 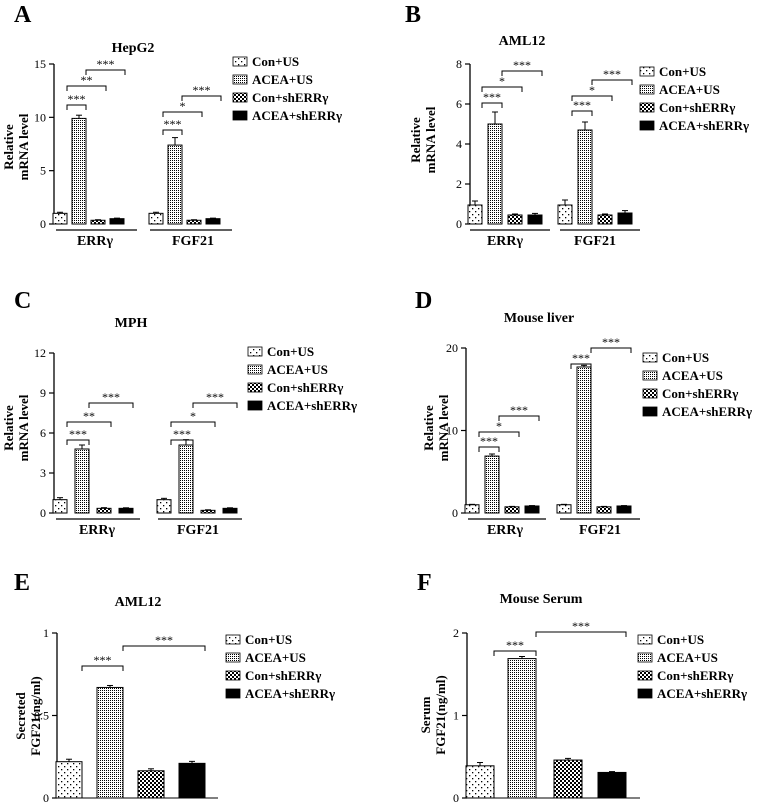 What do you see at coordinates (456, 716) in the screenshot?
I see `y-tick-label: 1` at bounding box center [456, 716].